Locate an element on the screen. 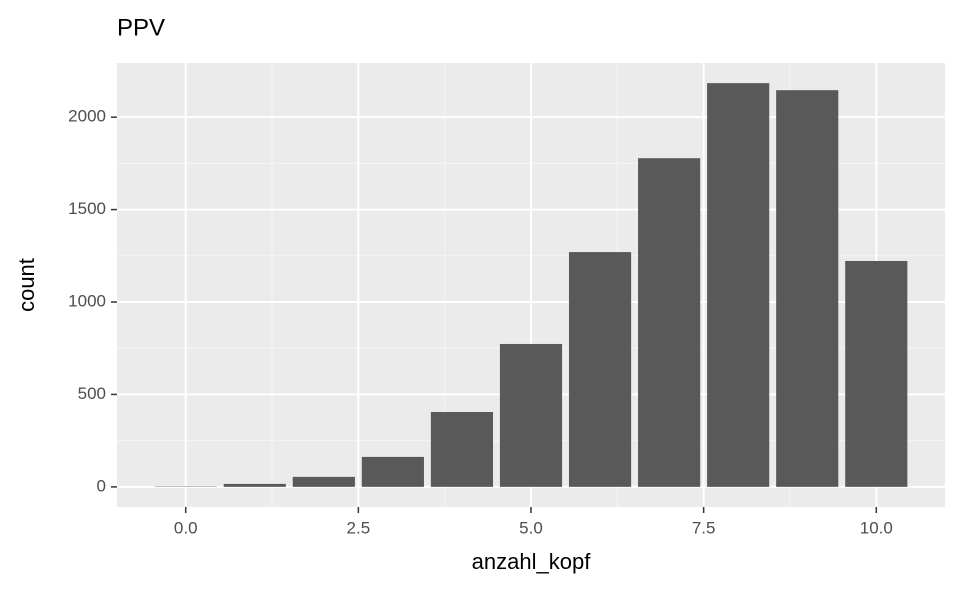  x-tick-label: 7.5 is located at coordinates (704, 527).